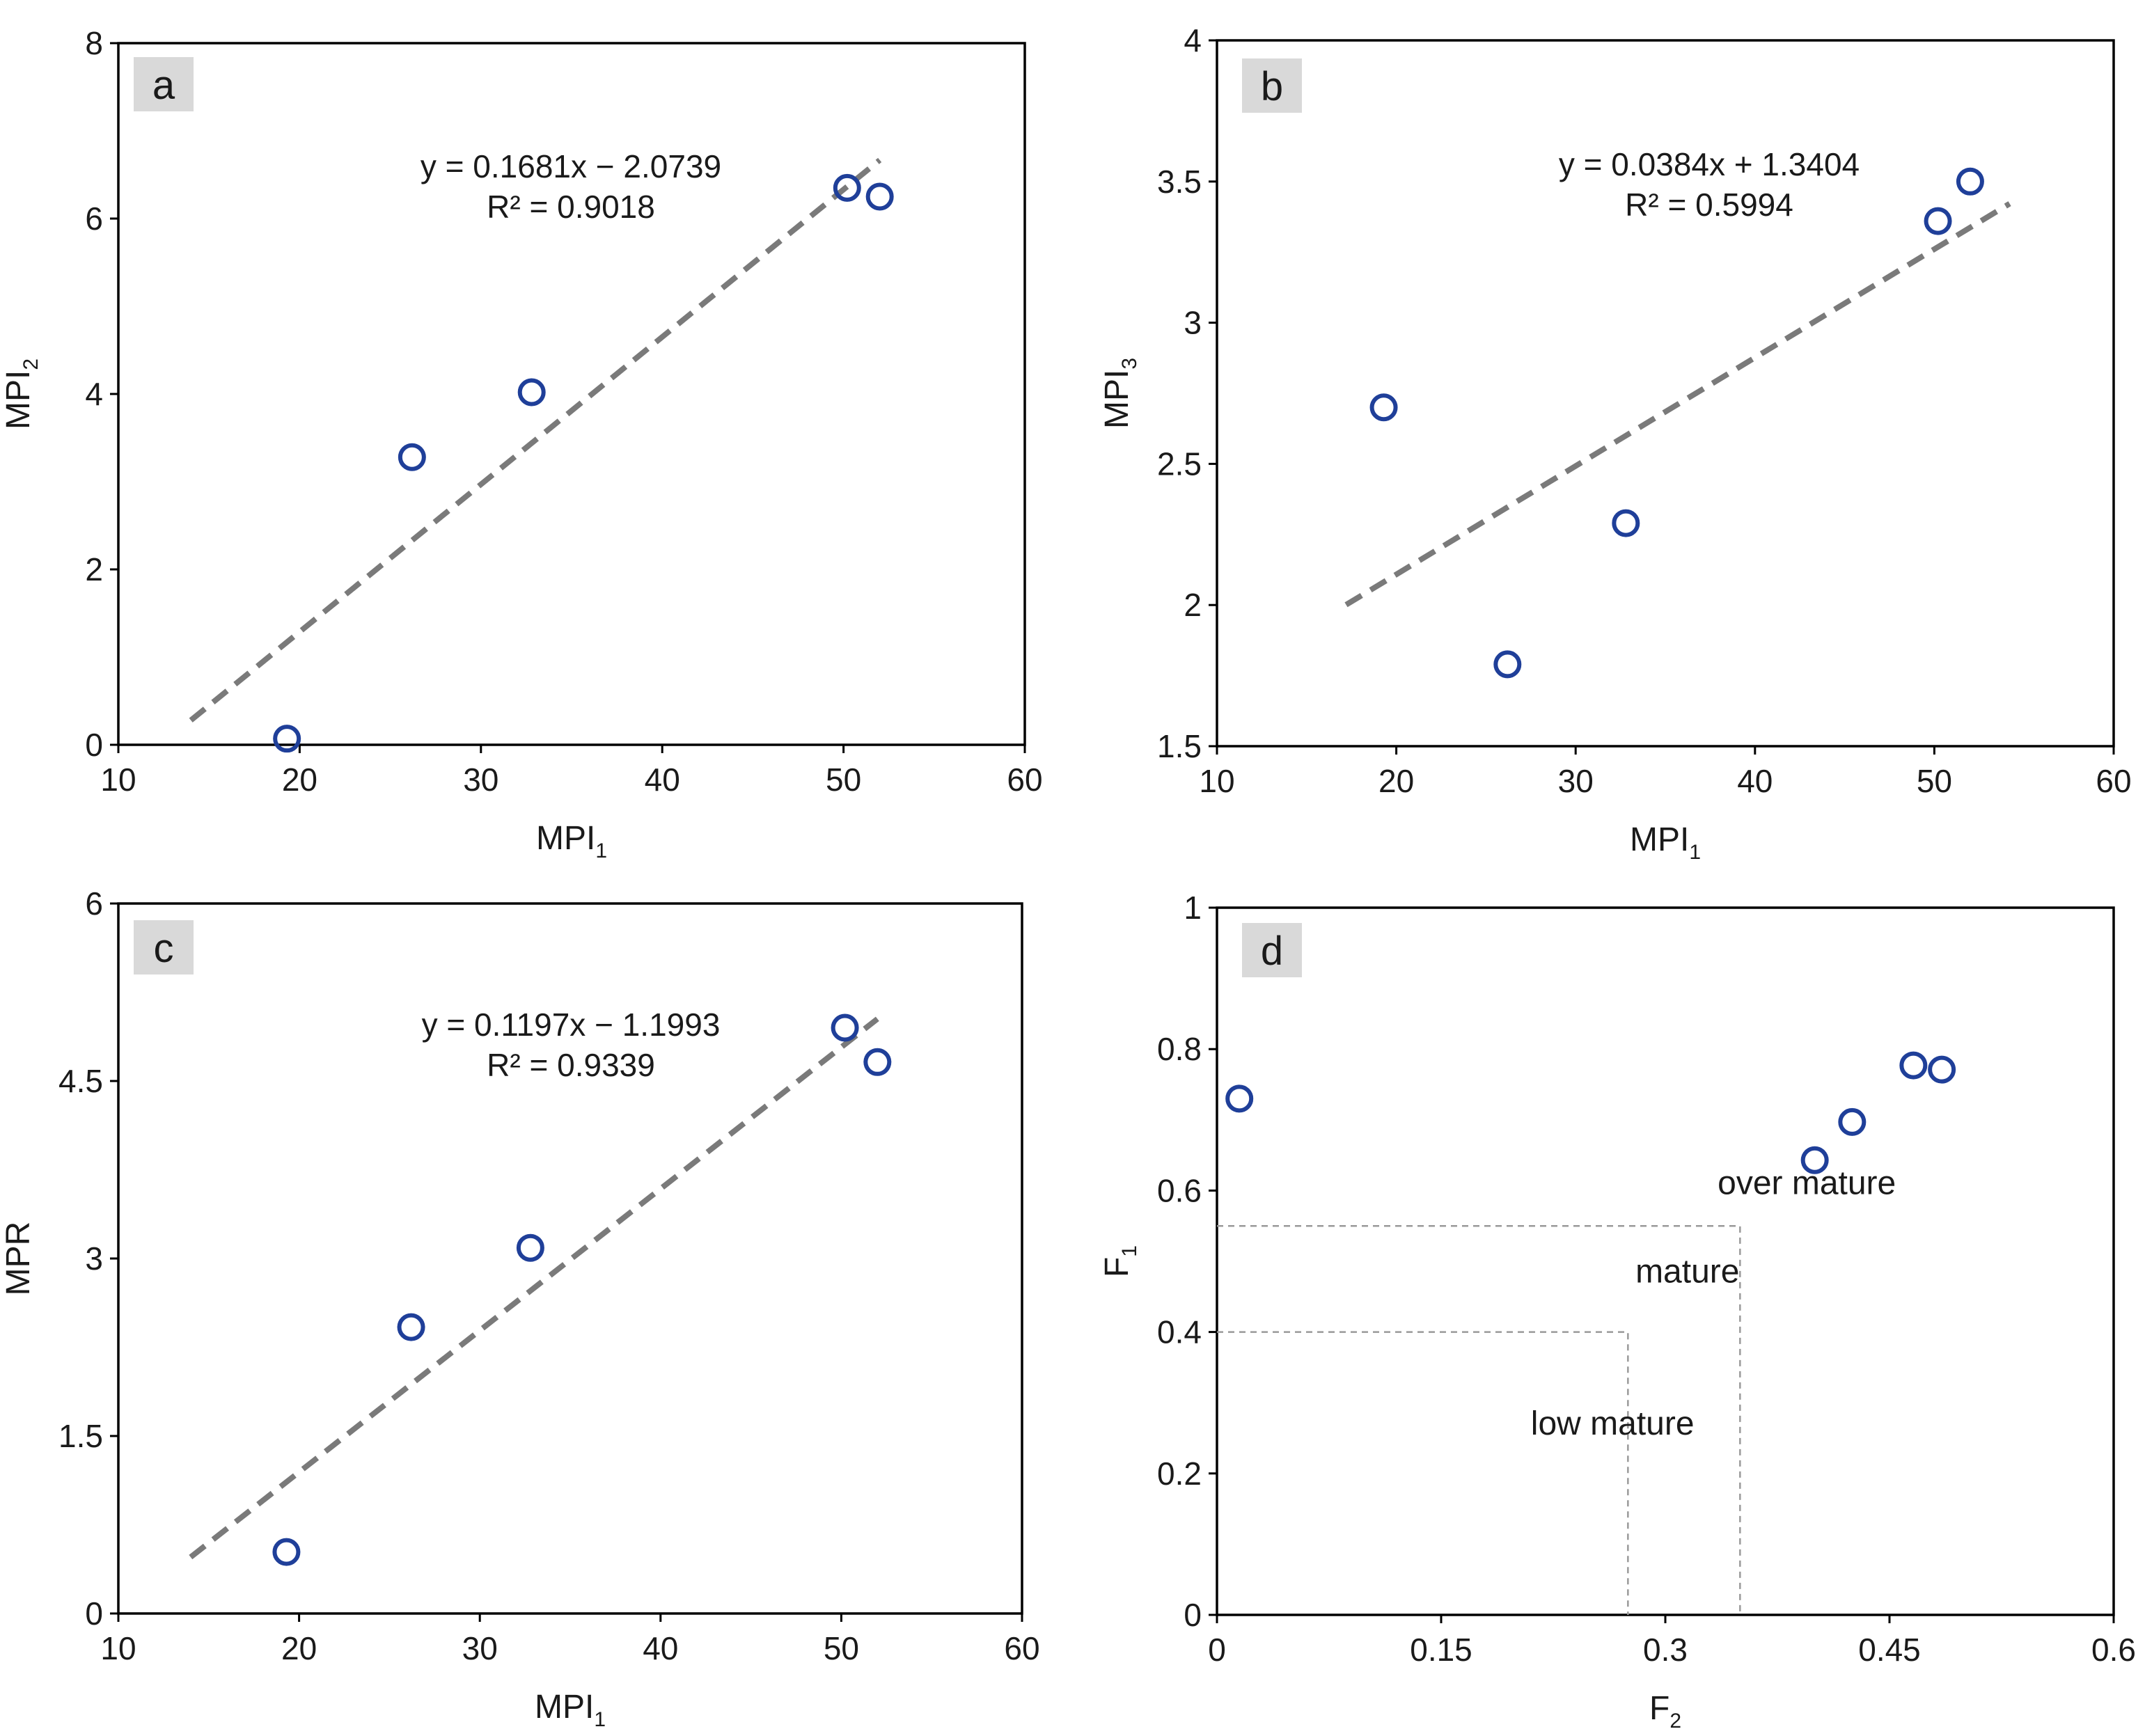 Image resolution: width=2145 pixels, height=1736 pixels. I want to click on y-tick-label: 8, so click(94, 43).